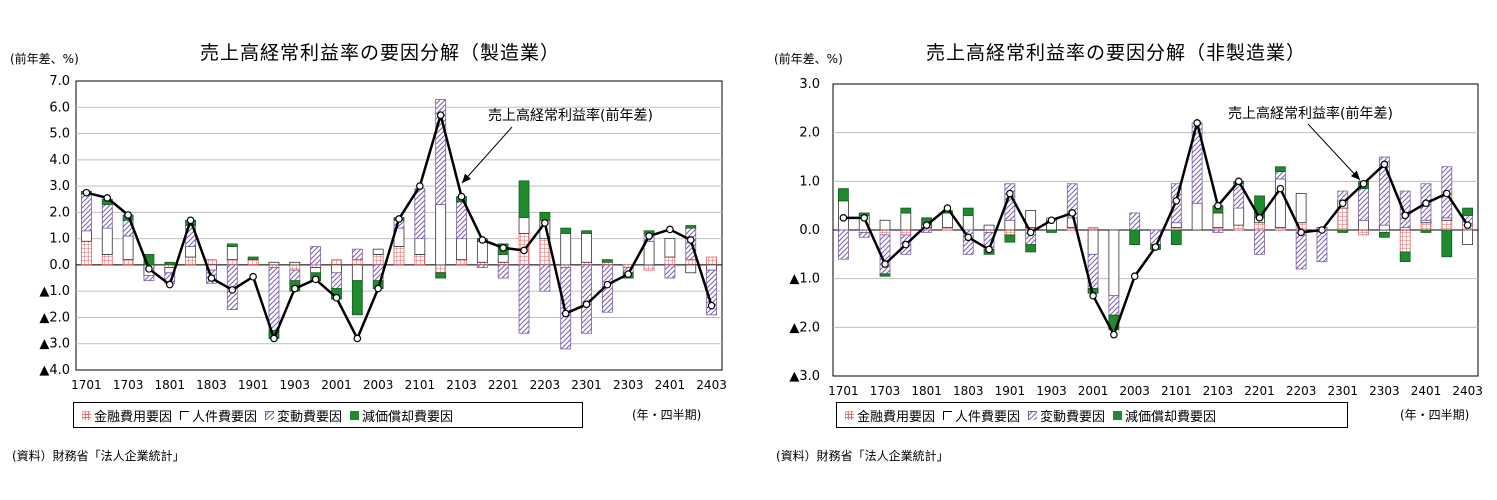 The image size is (1497, 500). I want to click on x-tick-label: 1901, so click(1010, 391).